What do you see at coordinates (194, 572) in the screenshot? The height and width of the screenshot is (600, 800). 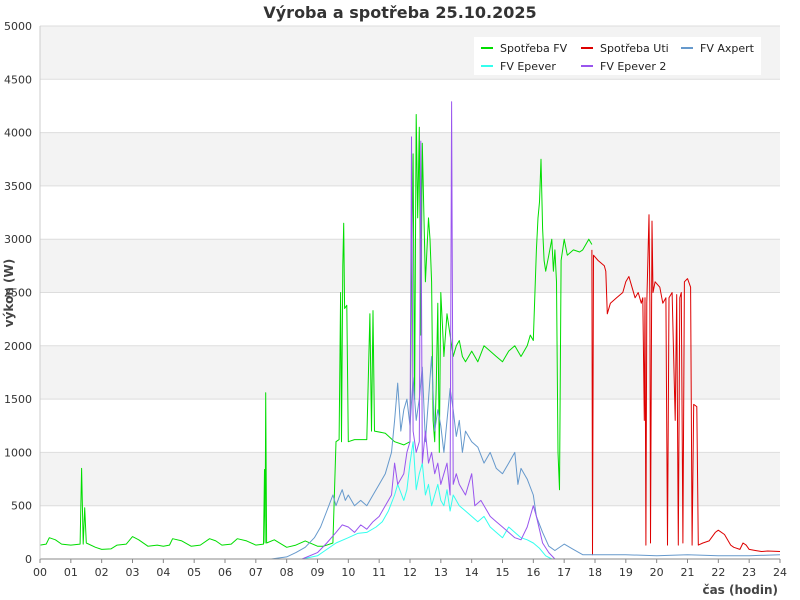 I see `x-tick-label: 05` at bounding box center [194, 572].